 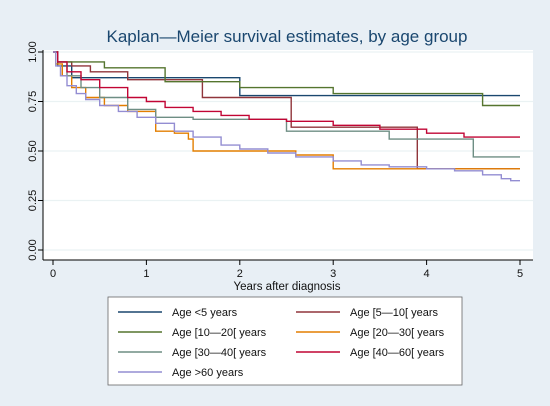 I want to click on y-tick-label: 0.75, so click(x=33, y=101).